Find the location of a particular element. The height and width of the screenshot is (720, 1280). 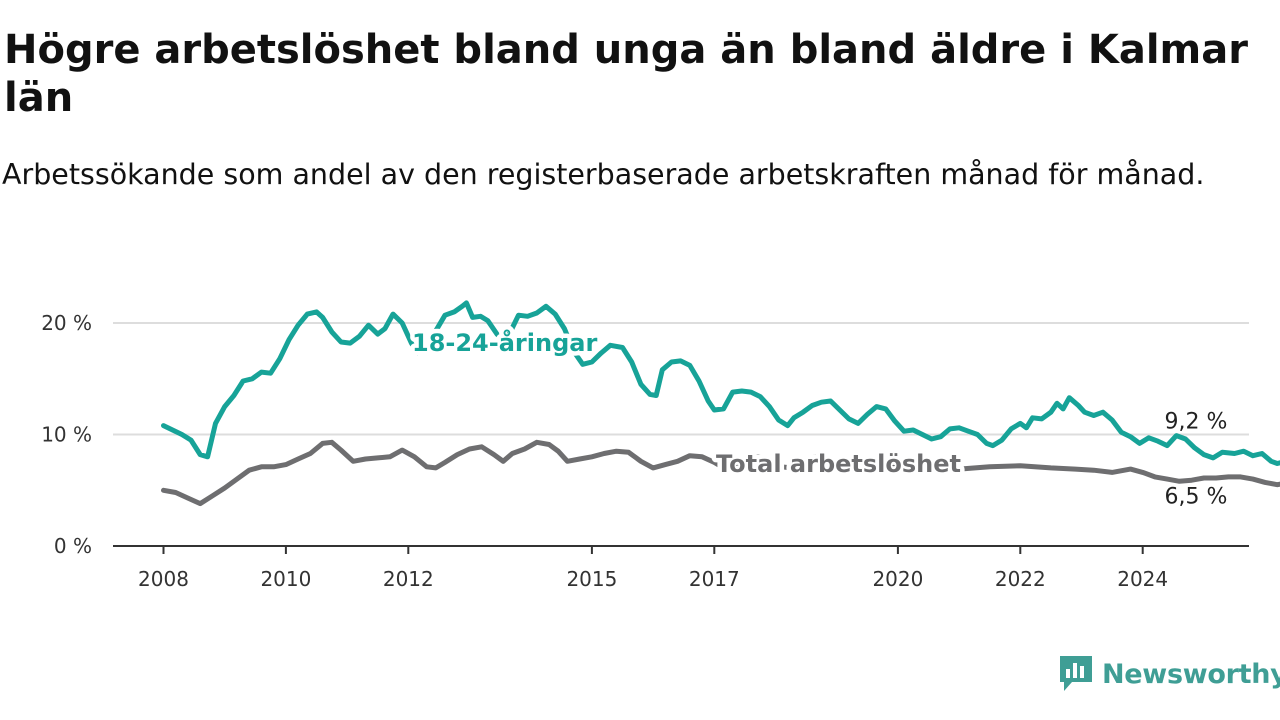

y-tick-label: 20 % is located at coordinates (66, 323).